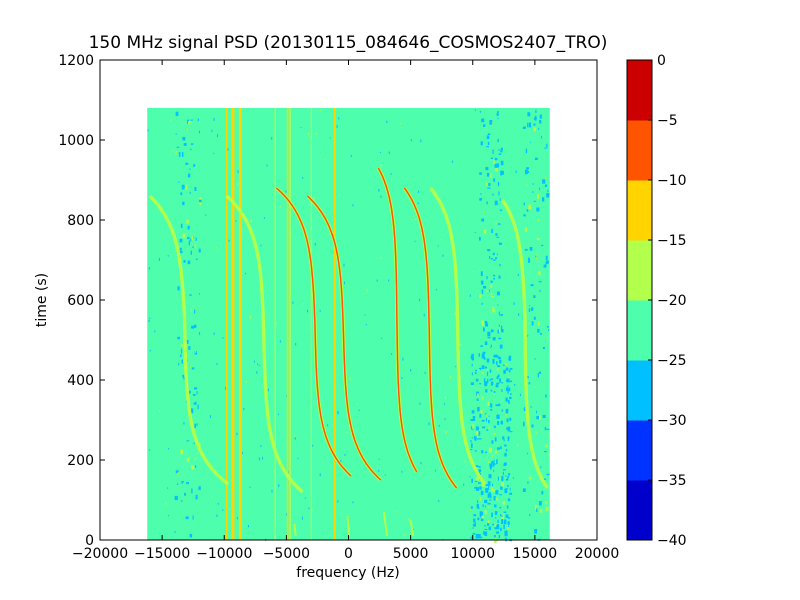  What do you see at coordinates (672, 481) in the screenshot?
I see `colorbar-tick-label: −35` at bounding box center [672, 481].